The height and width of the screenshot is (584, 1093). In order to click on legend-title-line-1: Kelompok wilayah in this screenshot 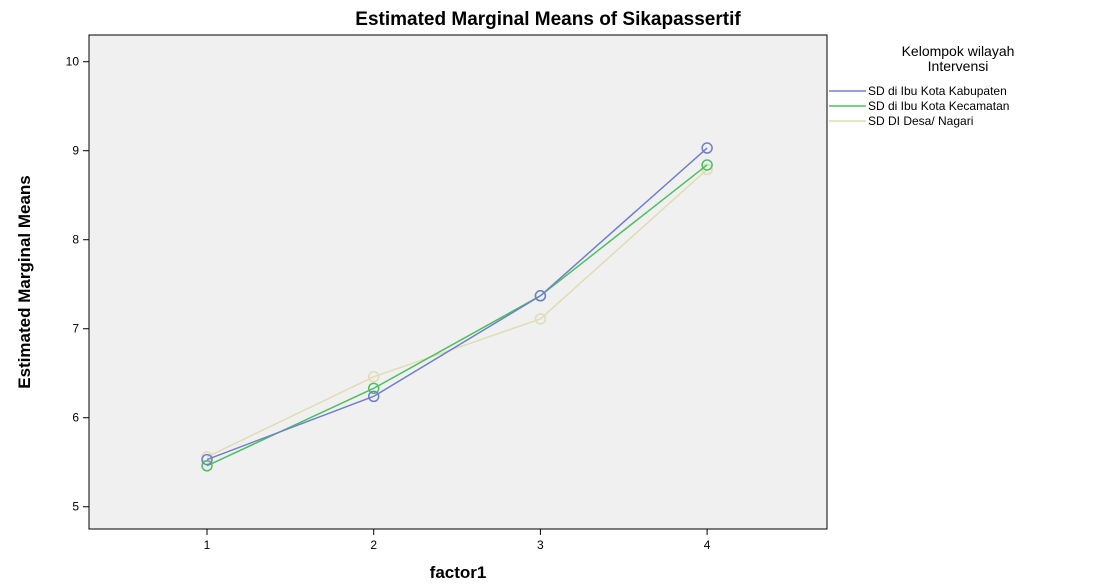, I will do `click(958, 51)`.